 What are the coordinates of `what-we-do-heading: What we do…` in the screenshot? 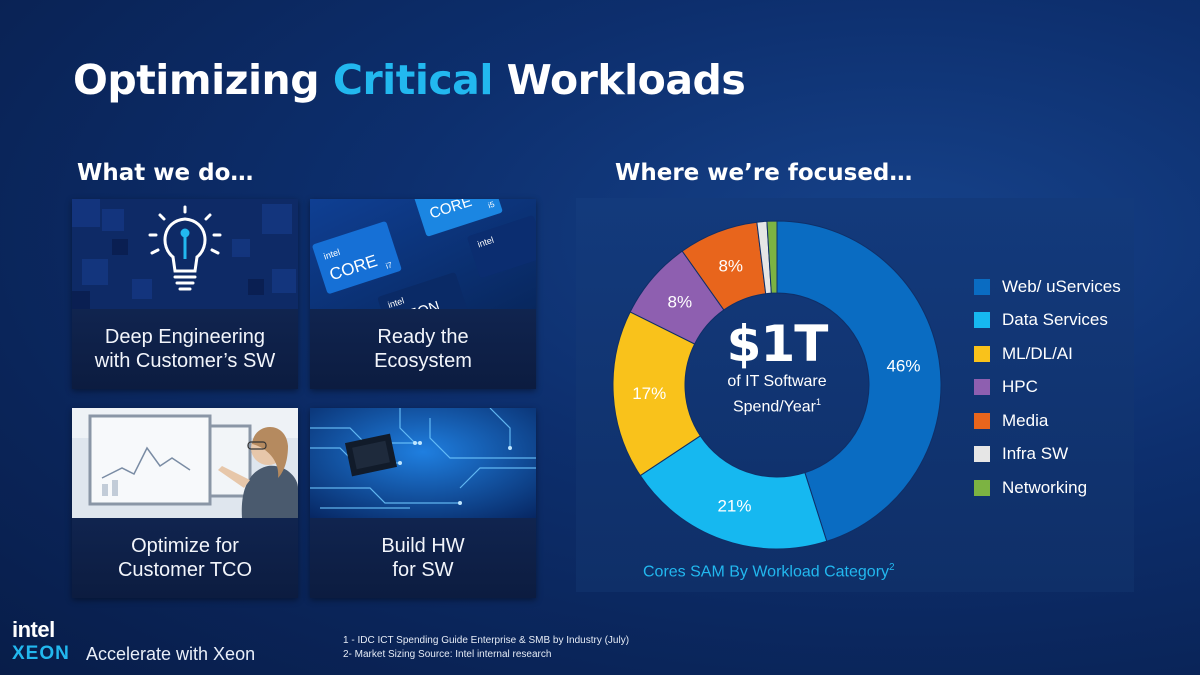 It's located at (165, 173).